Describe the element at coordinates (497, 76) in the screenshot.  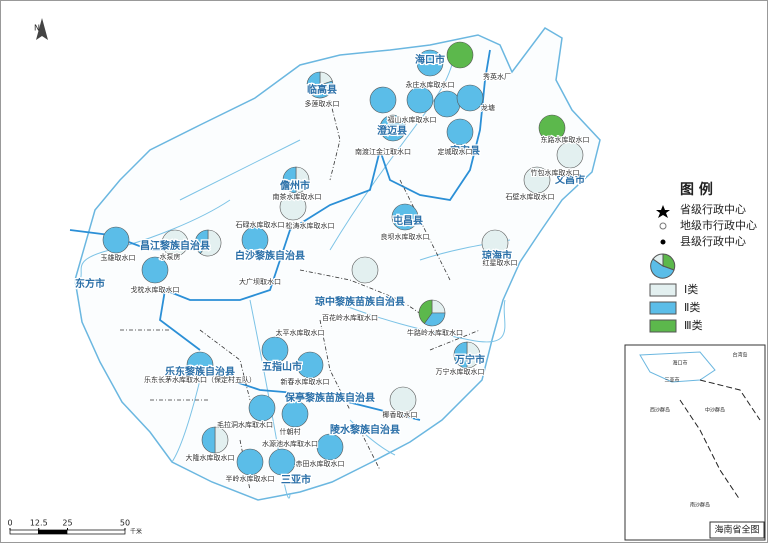
I see `station-label: 秀英水厂` at that location.